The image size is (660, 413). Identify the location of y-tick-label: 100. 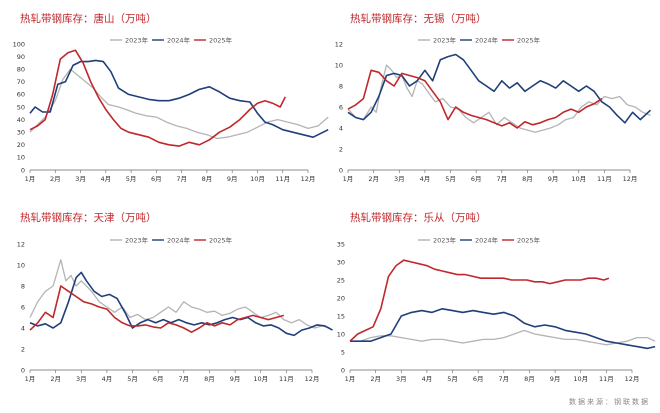
(19, 44).